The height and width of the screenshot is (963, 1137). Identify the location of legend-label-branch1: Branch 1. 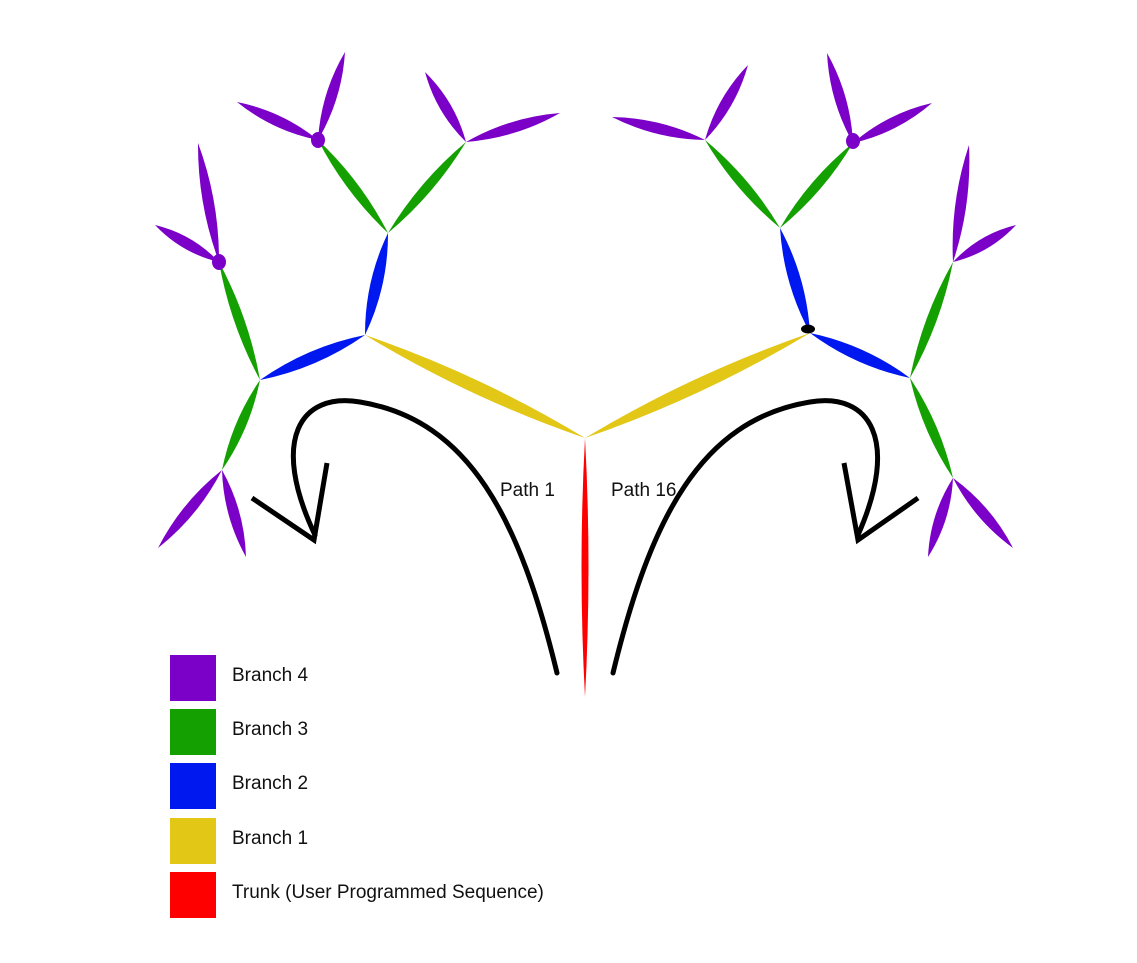
(270, 838).